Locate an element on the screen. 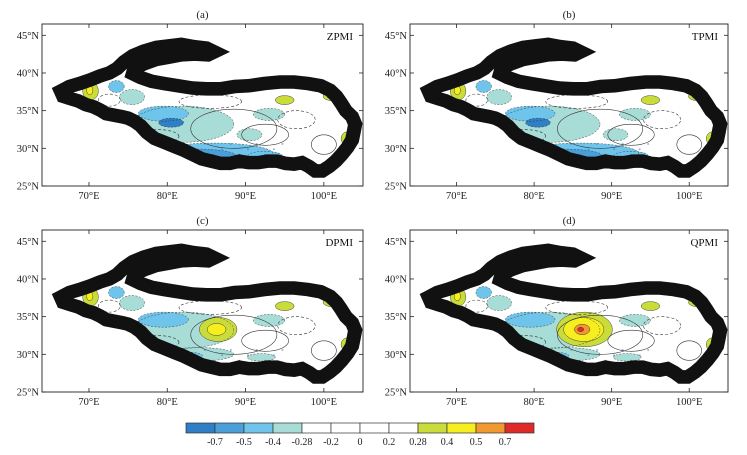 The height and width of the screenshot is (455, 747). shading-layer is located at coordinates (574, 313).